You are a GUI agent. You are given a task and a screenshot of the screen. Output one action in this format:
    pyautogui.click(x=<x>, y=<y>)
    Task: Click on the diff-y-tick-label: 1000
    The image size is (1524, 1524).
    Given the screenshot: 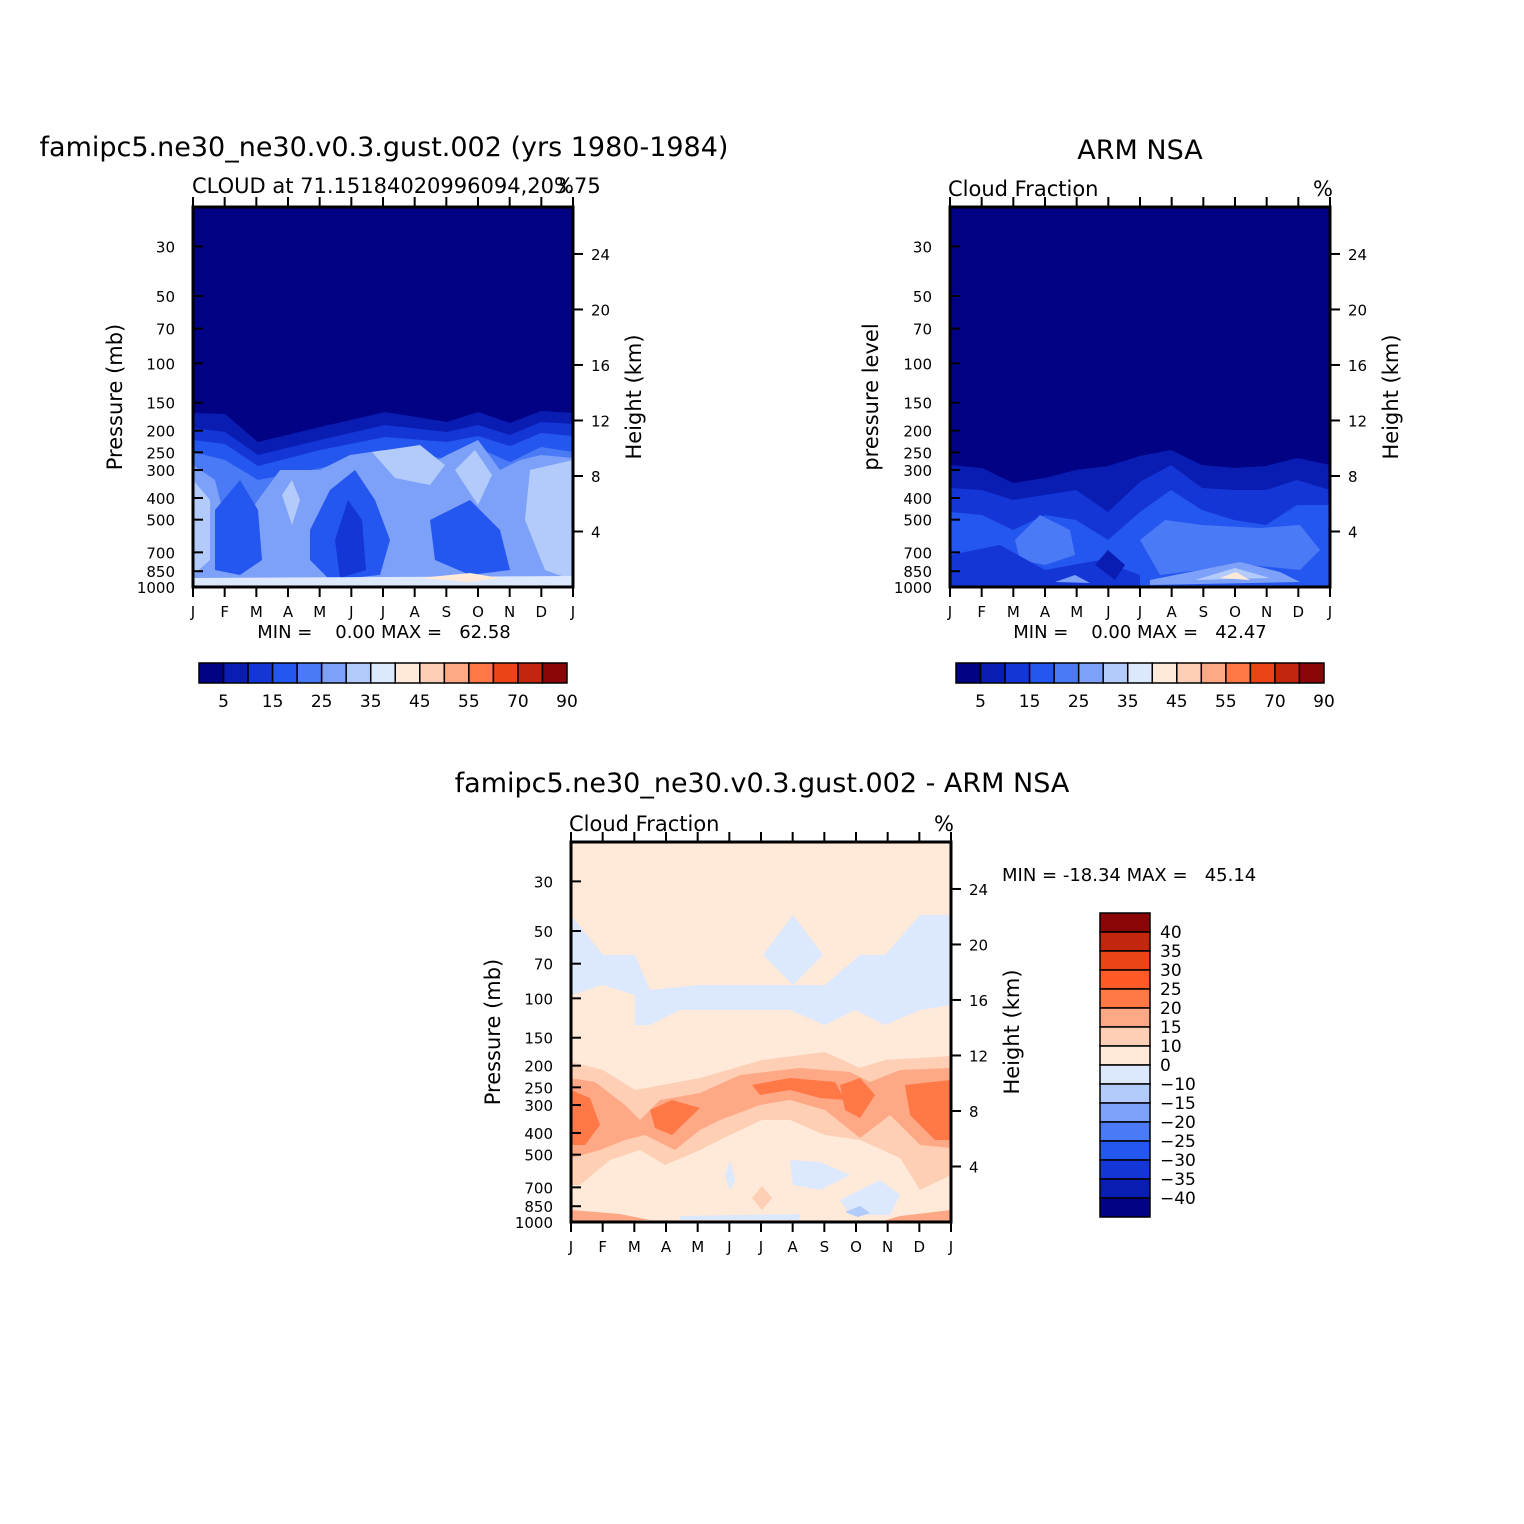 What is the action you would take?
    pyautogui.click(x=534, y=1223)
    